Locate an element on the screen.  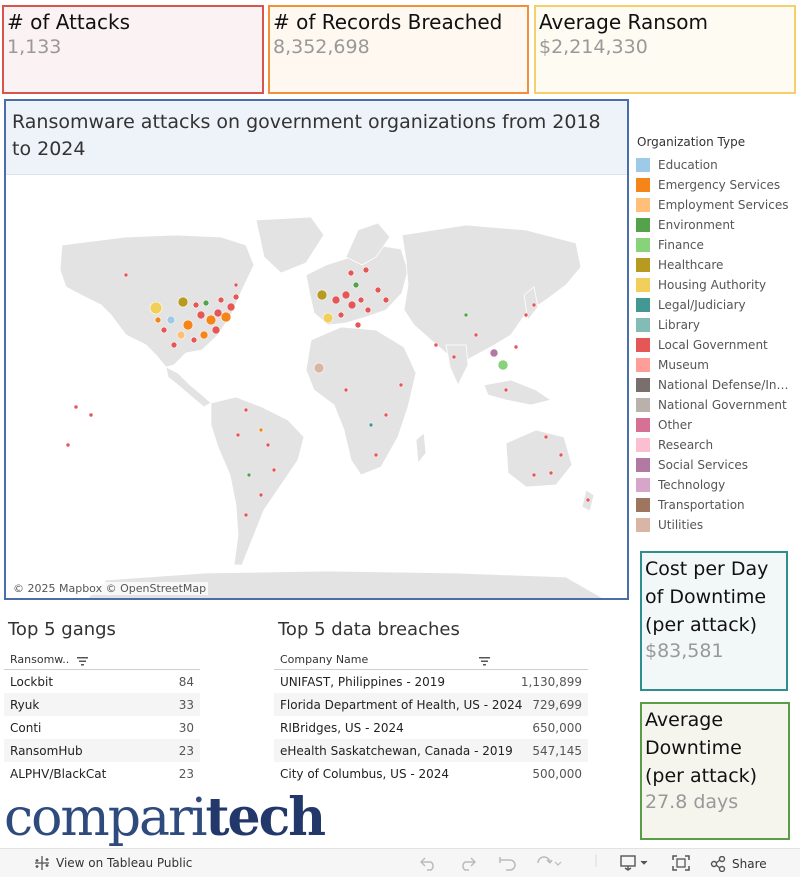
legend-item: Finance is located at coordinates (716, 245).